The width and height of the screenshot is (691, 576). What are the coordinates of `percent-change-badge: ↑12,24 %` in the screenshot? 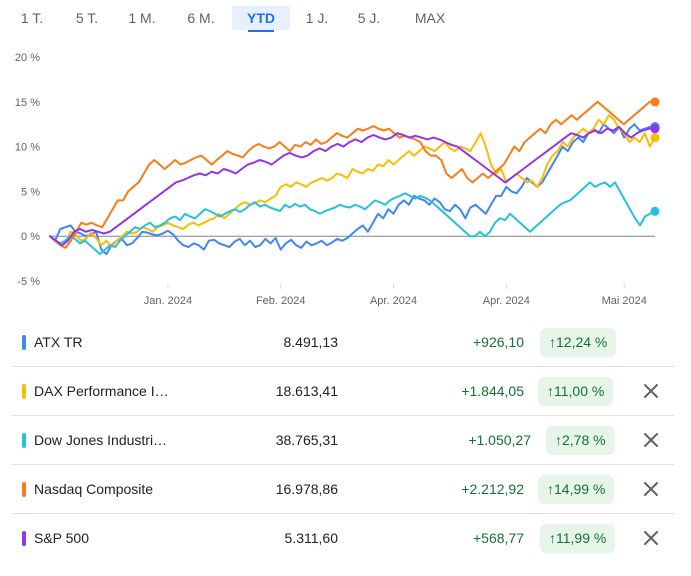 It's located at (578, 342).